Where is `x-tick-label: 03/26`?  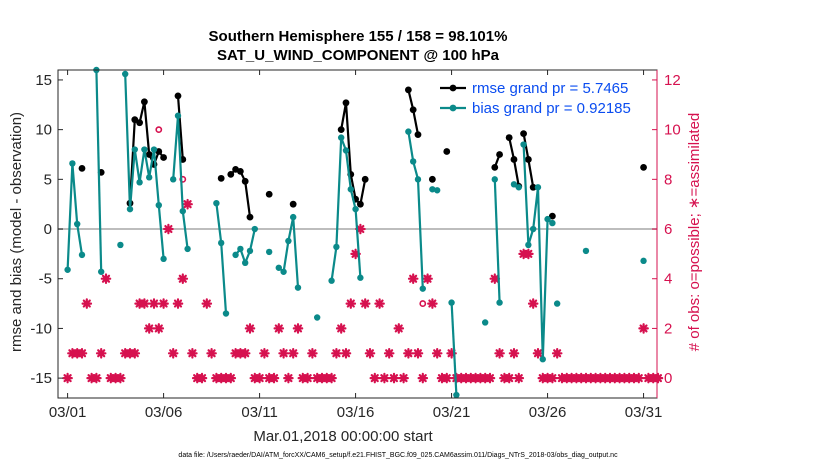
x-tick-label: 03/26 is located at coordinates (548, 412).